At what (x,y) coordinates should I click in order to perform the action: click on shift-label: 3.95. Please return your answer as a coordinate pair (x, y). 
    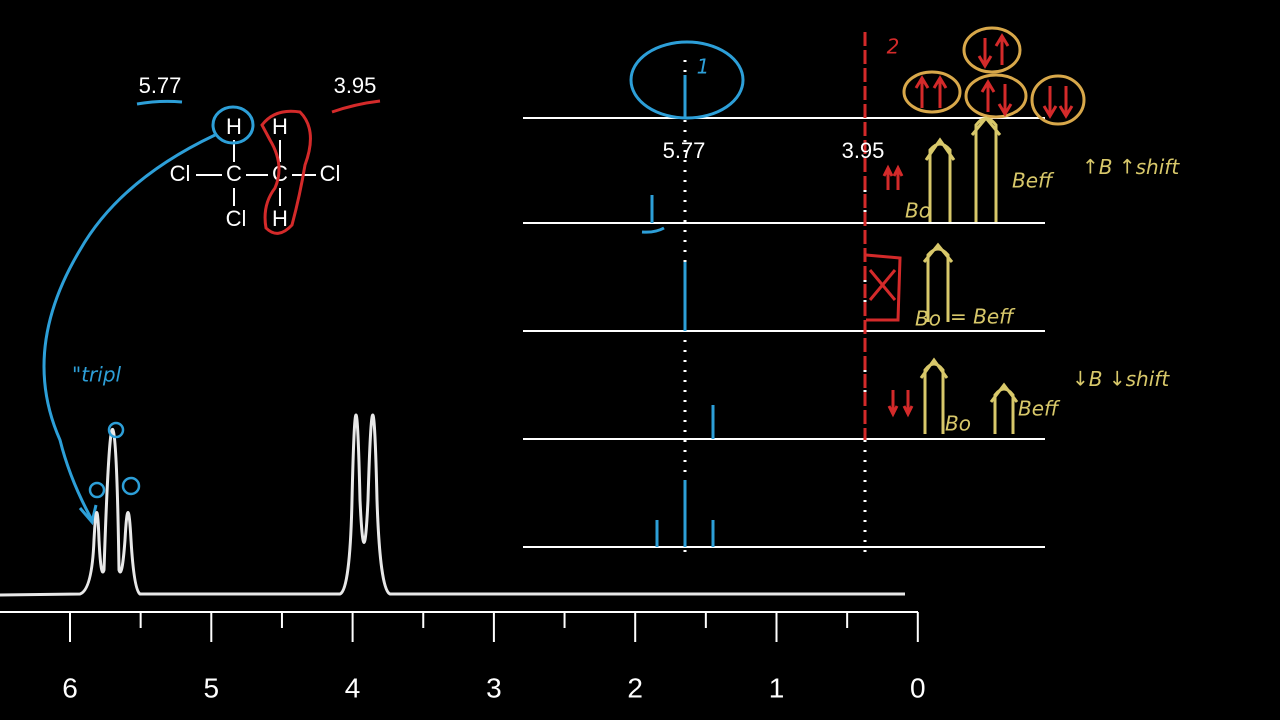
    Looking at the image, I should click on (355, 85).